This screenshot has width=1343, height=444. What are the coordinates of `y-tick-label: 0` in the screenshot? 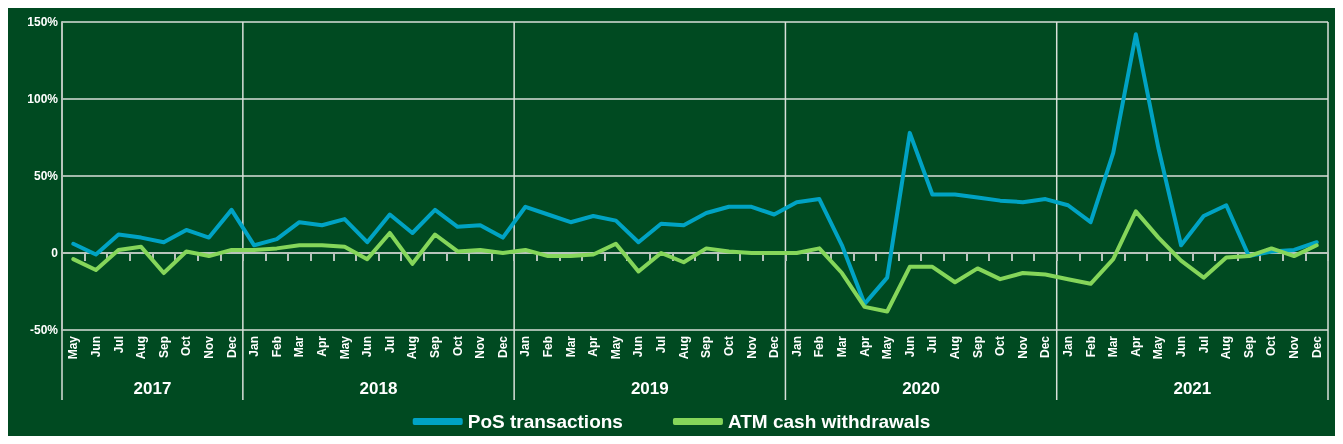 It's located at (55, 253).